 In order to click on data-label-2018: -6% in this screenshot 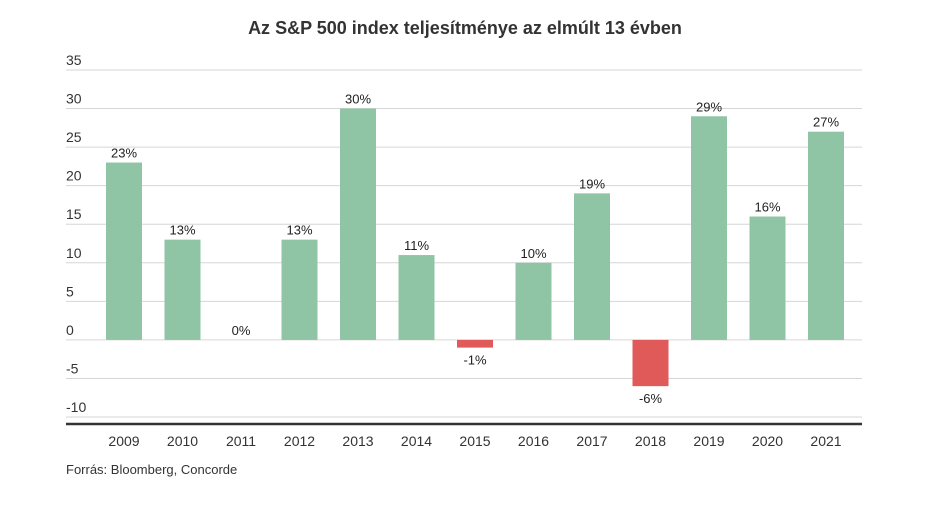, I will do `click(651, 398)`.